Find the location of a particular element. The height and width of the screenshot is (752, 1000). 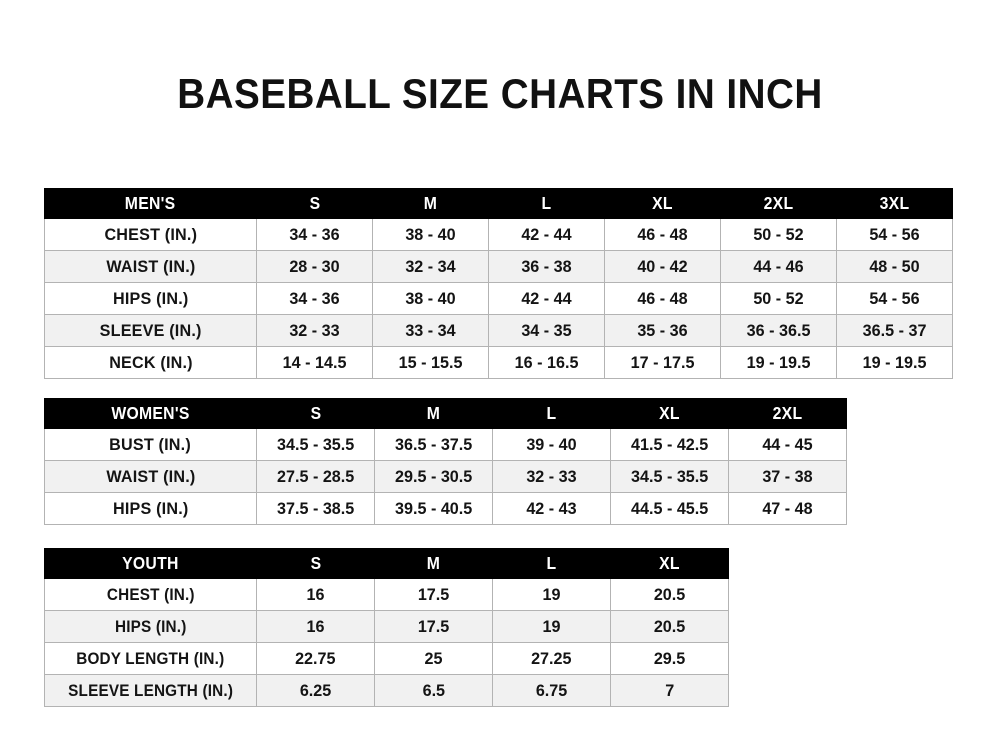

measurement-value: 46 - 48 is located at coordinates (662, 298).